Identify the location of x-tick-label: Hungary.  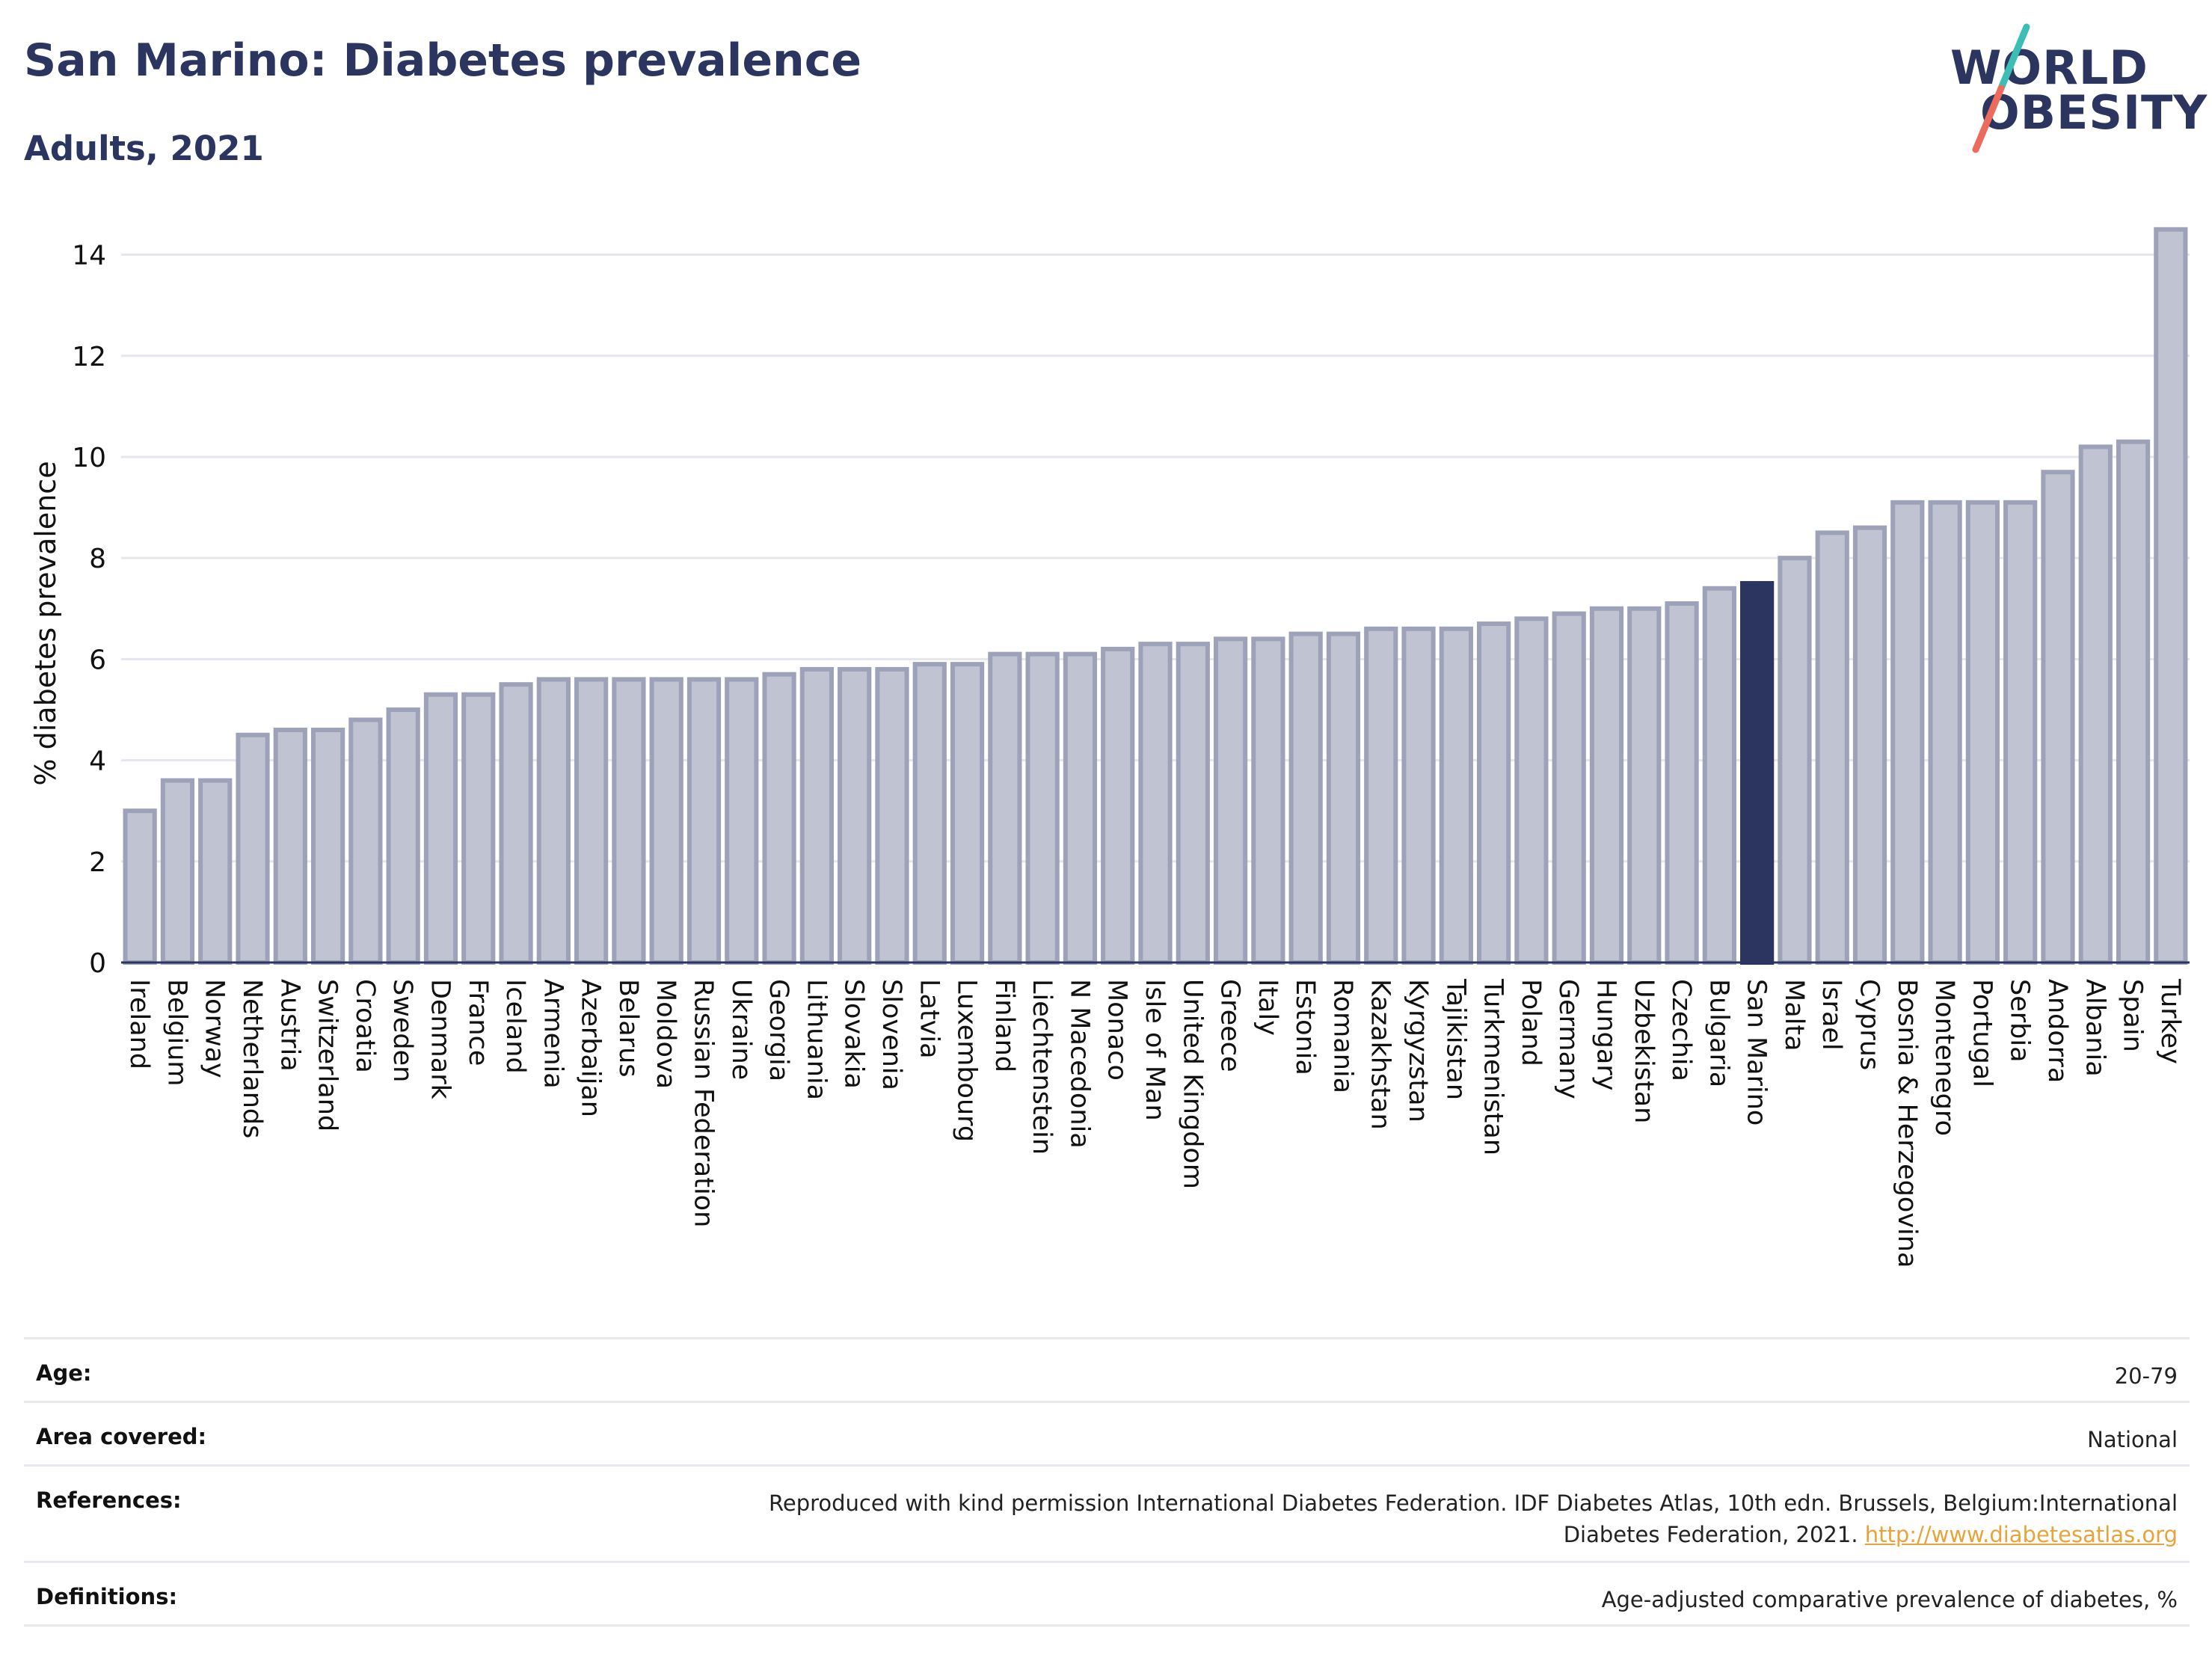
(1605, 1034).